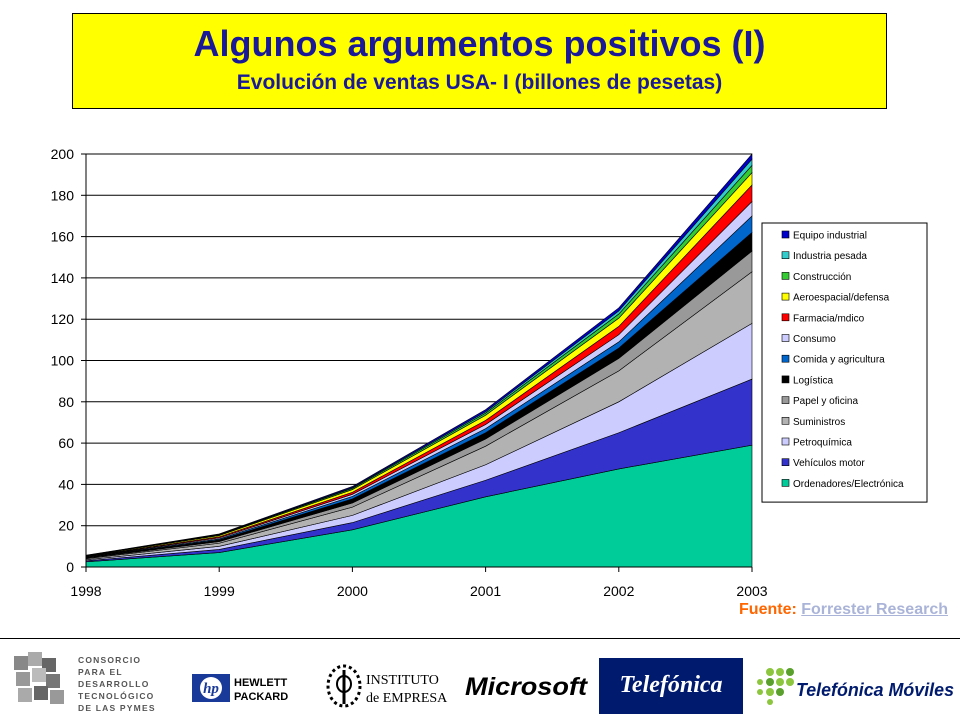 The height and width of the screenshot is (720, 960). Describe the element at coordinates (775, 686) in the screenshot. I see `dots-icon` at that location.